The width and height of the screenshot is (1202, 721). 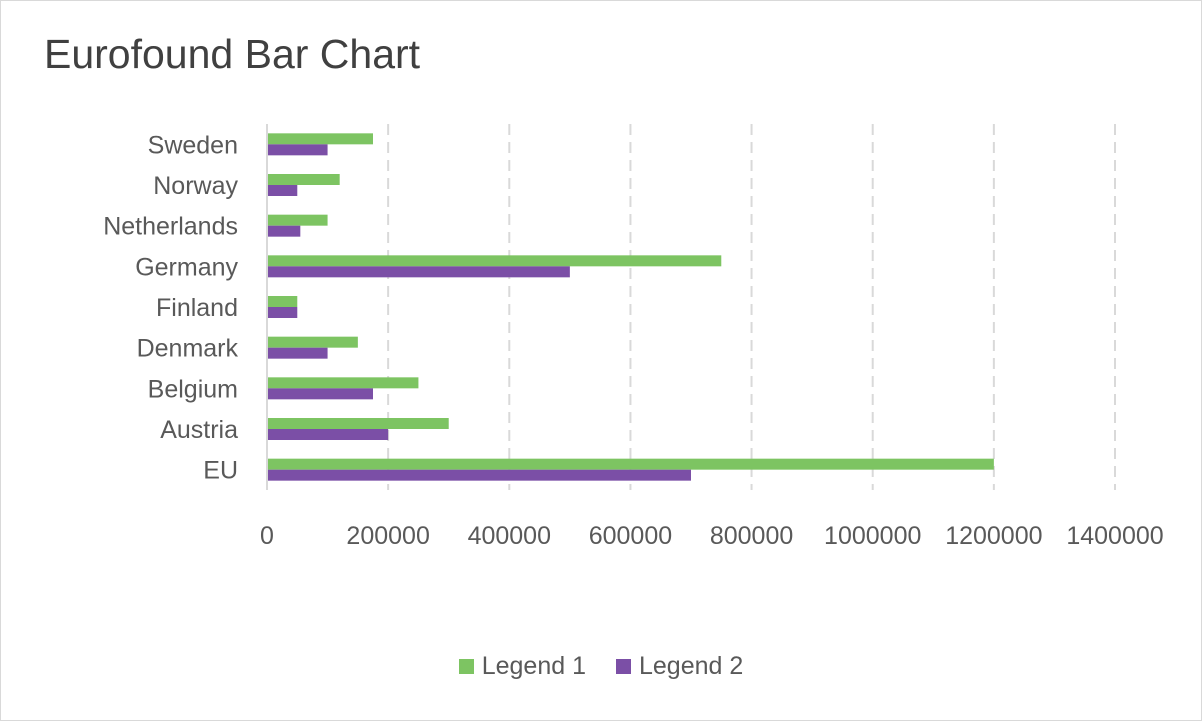 What do you see at coordinates (195, 186) in the screenshot?
I see `category-label: Norway` at bounding box center [195, 186].